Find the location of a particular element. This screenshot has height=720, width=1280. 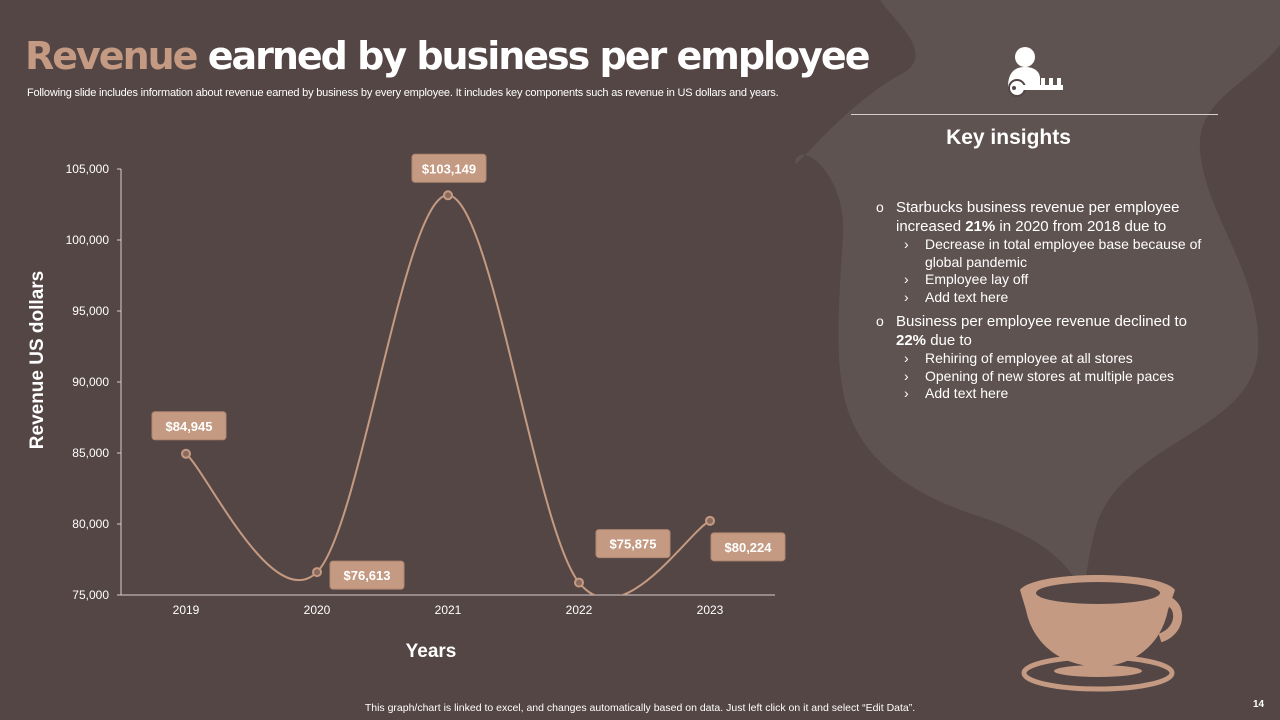

data-label: $80,224 is located at coordinates (749, 547).